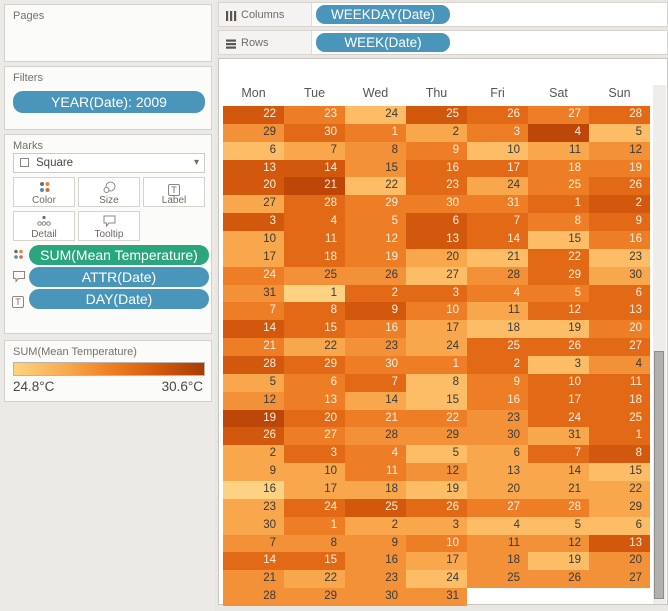 The height and width of the screenshot is (611, 668). Describe the element at coordinates (659, 344) in the screenshot. I see `vertical-scrollbar-track` at that location.